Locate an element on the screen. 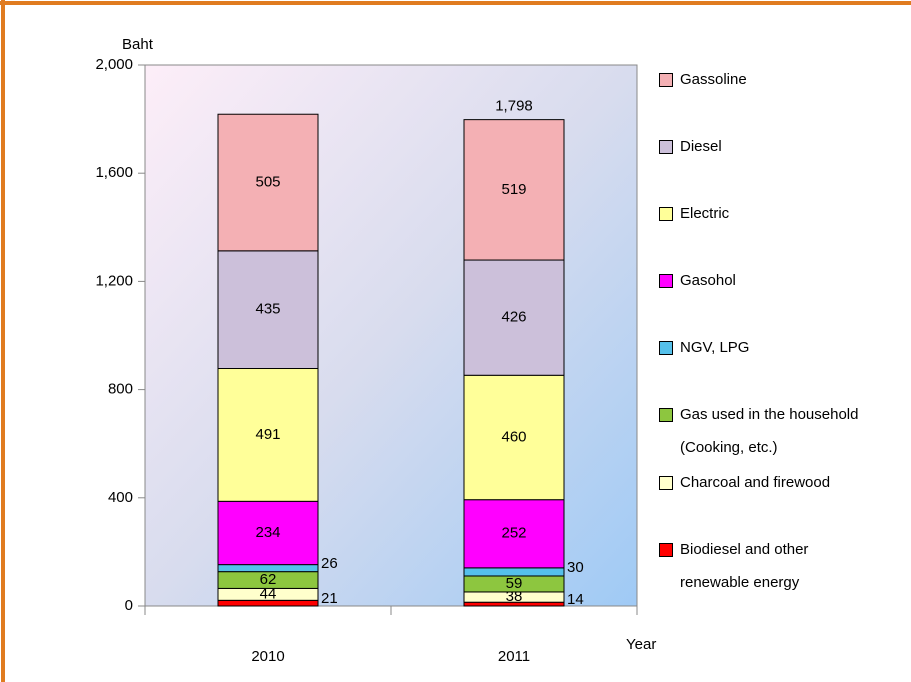 This screenshot has height=682, width=911. data-label: 59 is located at coordinates (514, 583).